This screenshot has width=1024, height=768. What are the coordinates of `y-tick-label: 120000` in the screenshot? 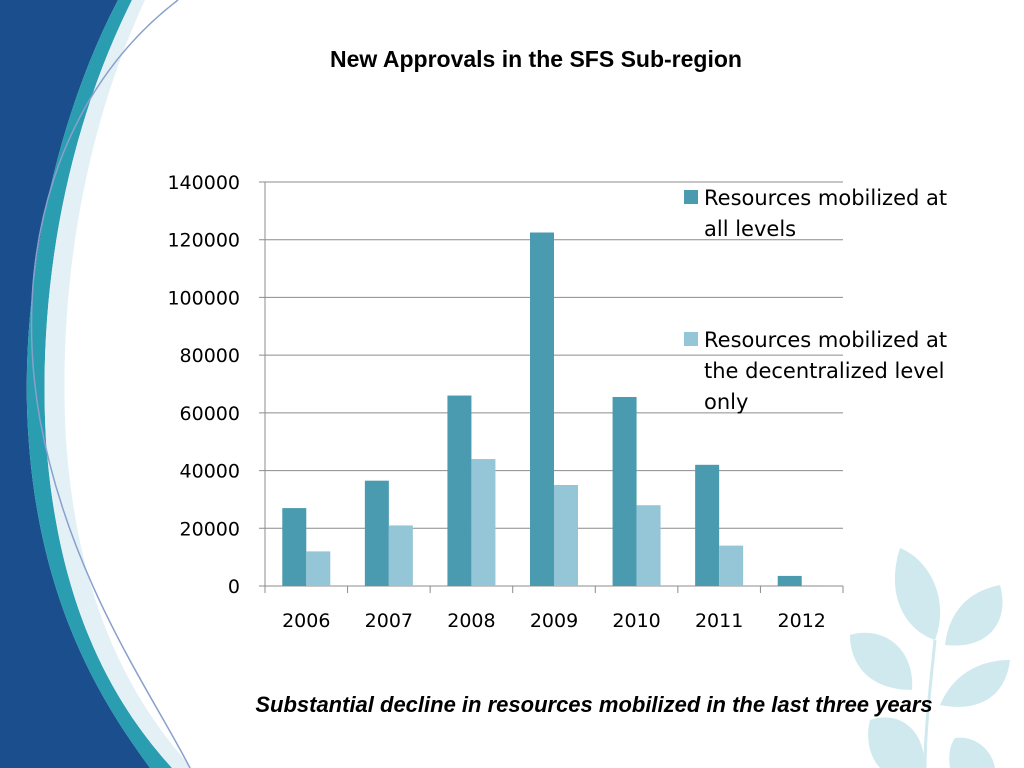 It's located at (203, 241).